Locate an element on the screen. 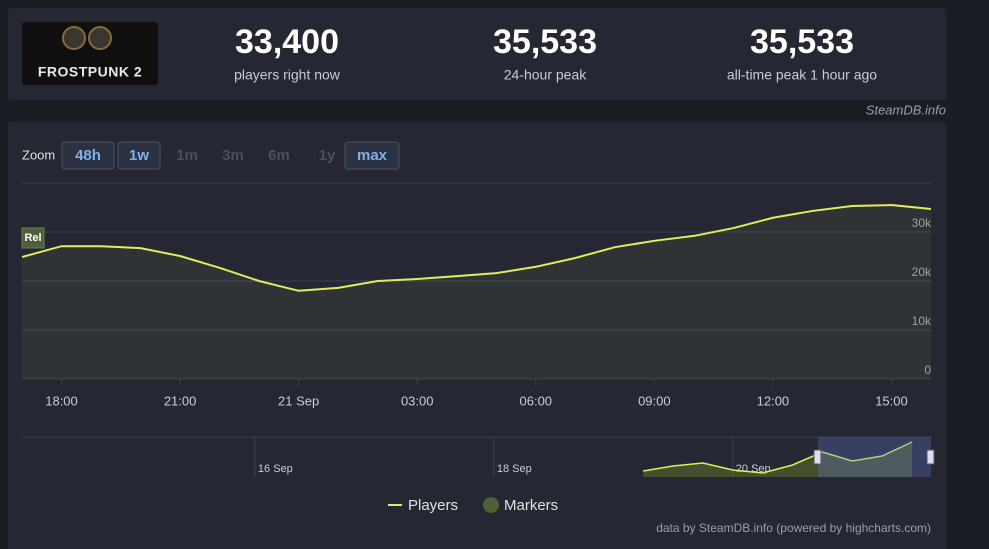 Image resolution: width=989 pixels, height=549 pixels. legend-label: Players is located at coordinates (433, 505).